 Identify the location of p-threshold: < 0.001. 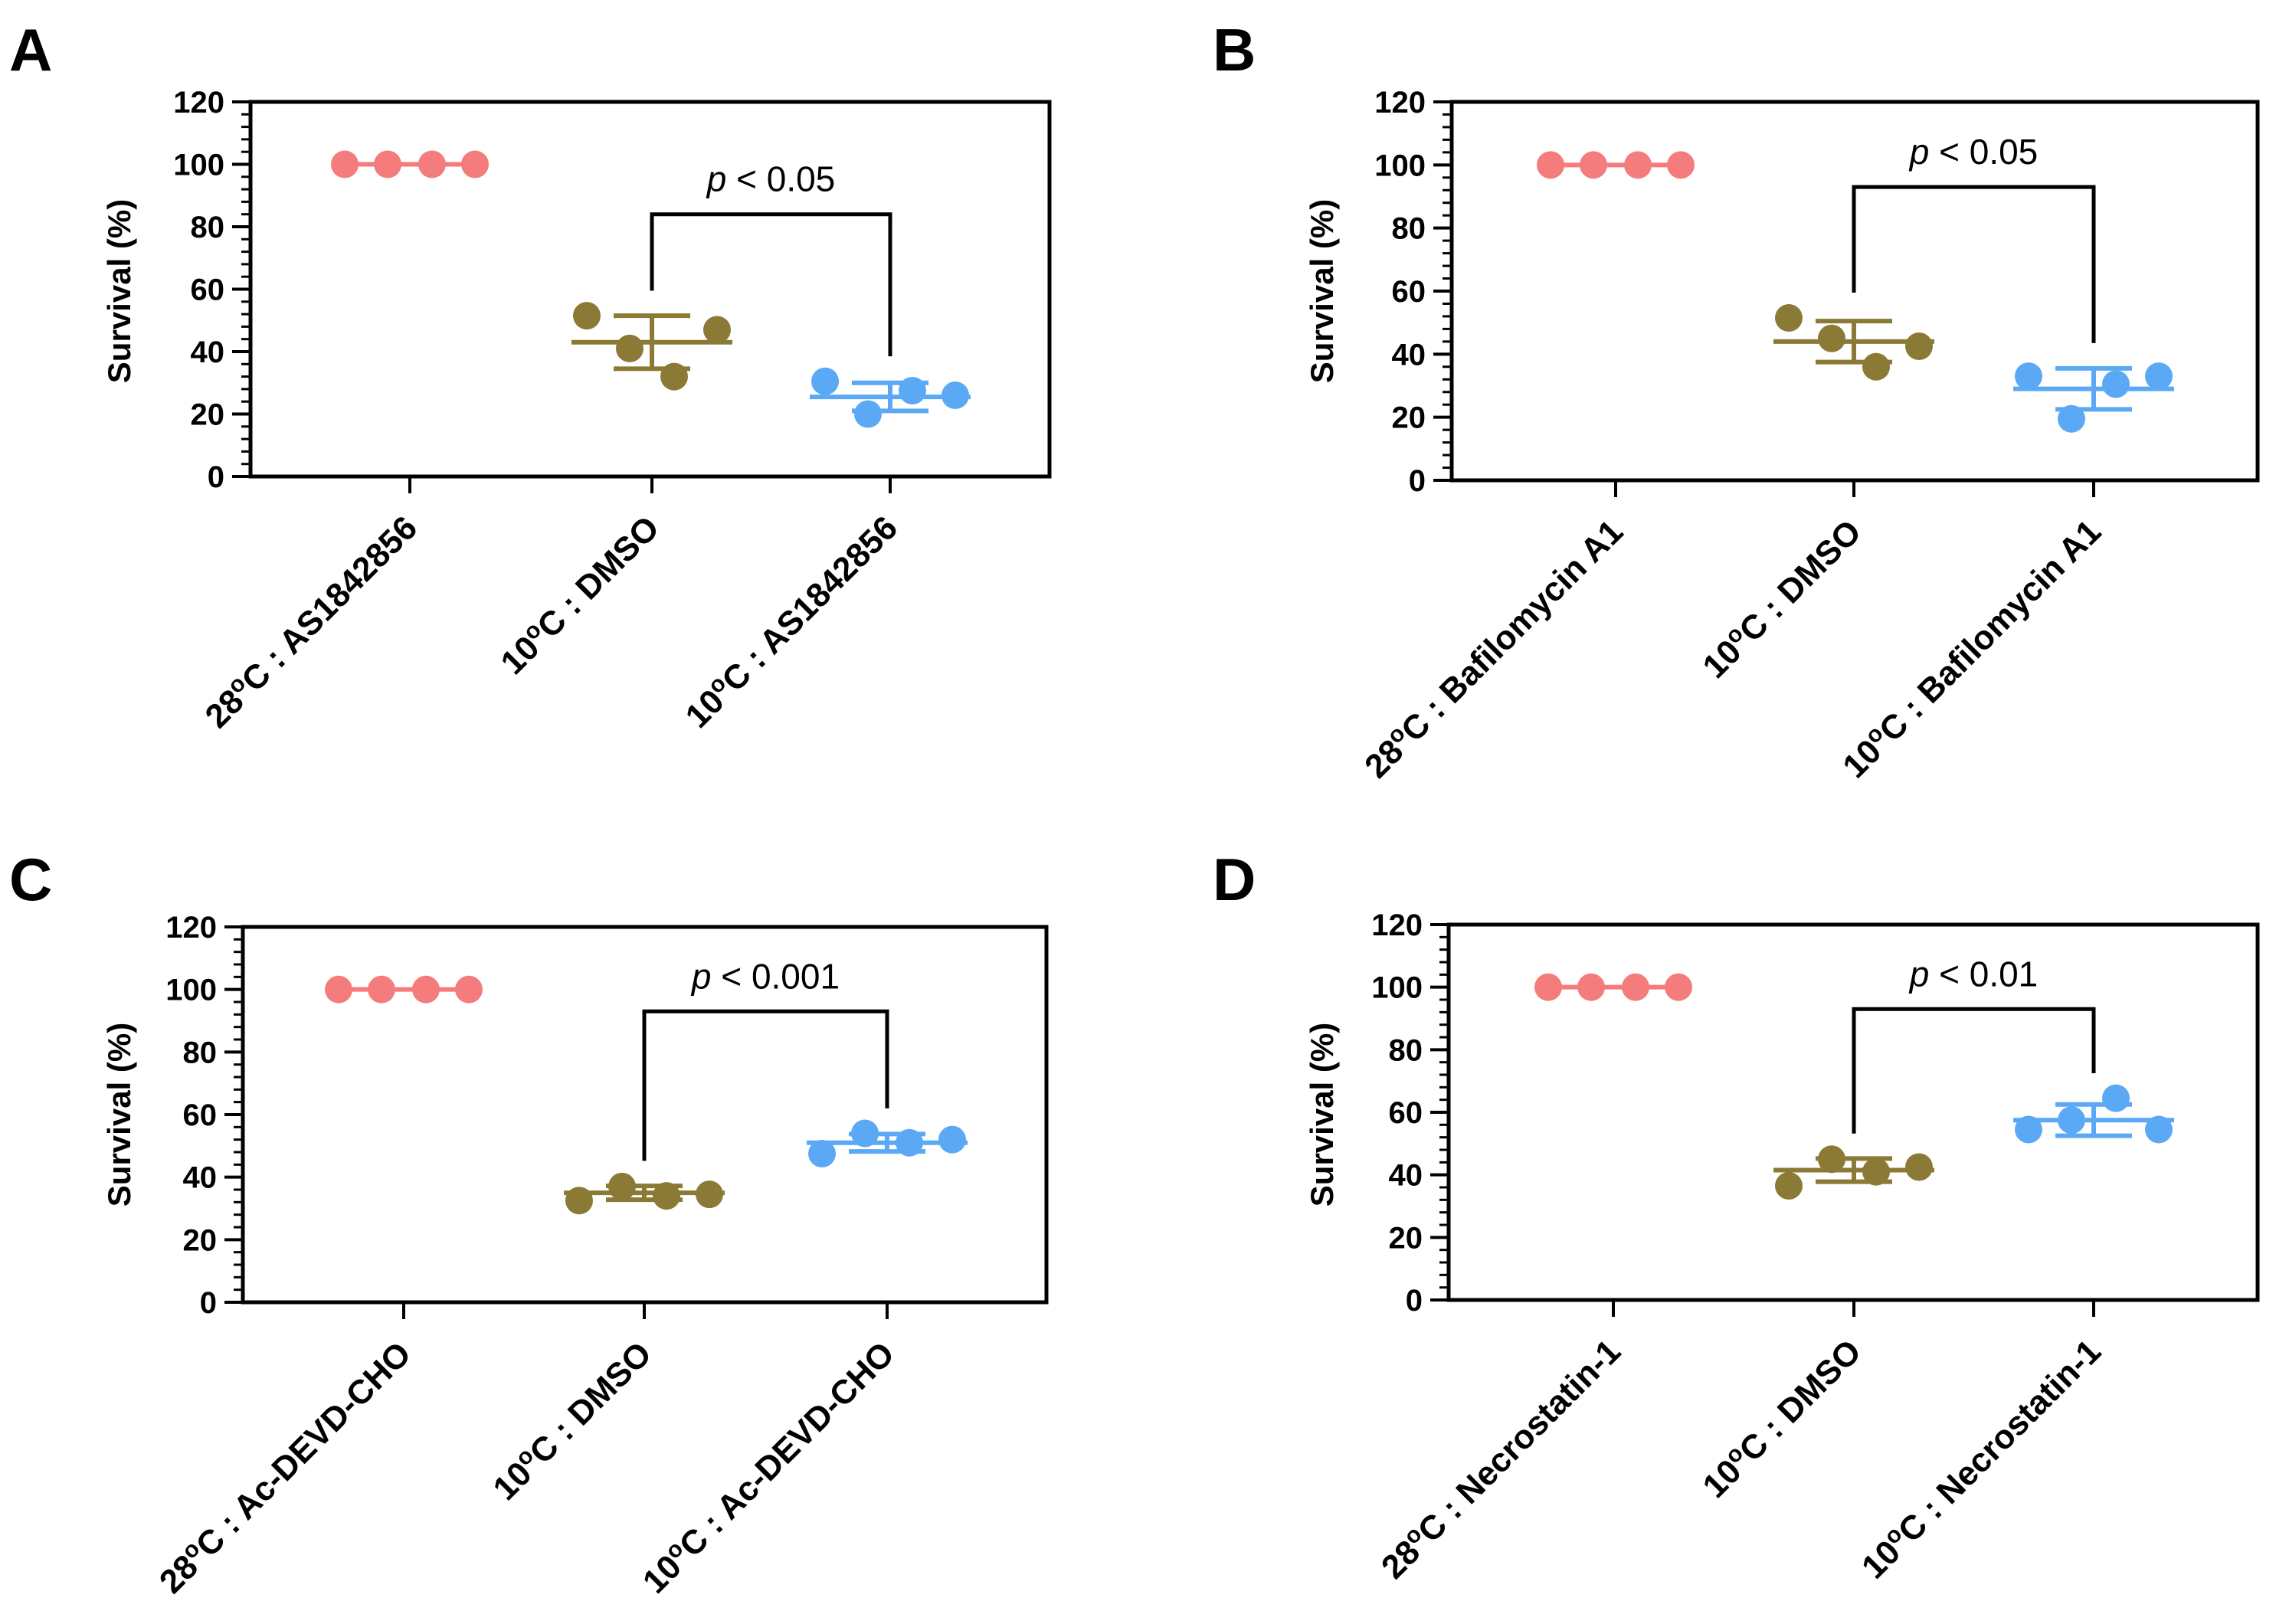
(776, 976).